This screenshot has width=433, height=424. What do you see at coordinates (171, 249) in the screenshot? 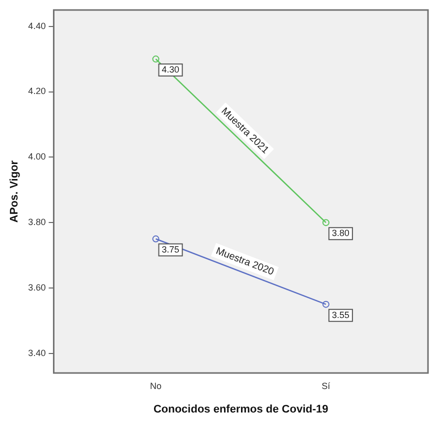
I see `data-label: 3.75` at bounding box center [171, 249].